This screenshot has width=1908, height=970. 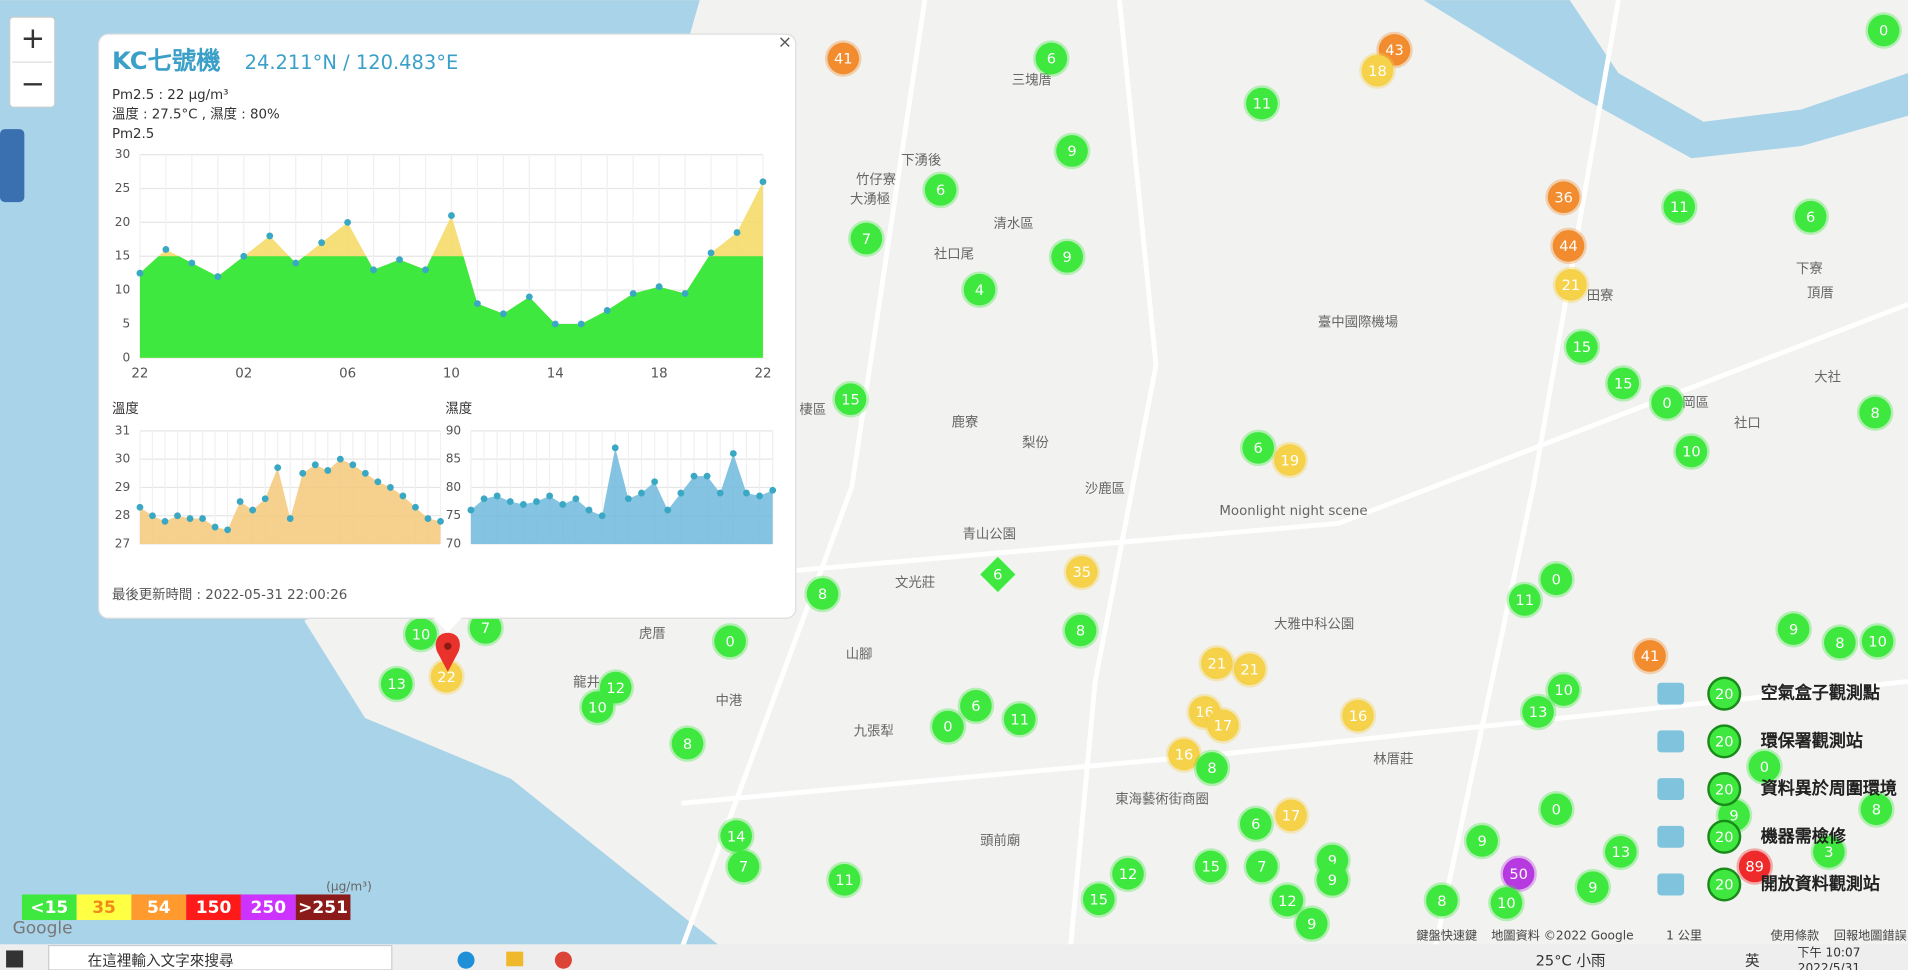 I want to click on station-marker: 19, so click(x=1290, y=460).